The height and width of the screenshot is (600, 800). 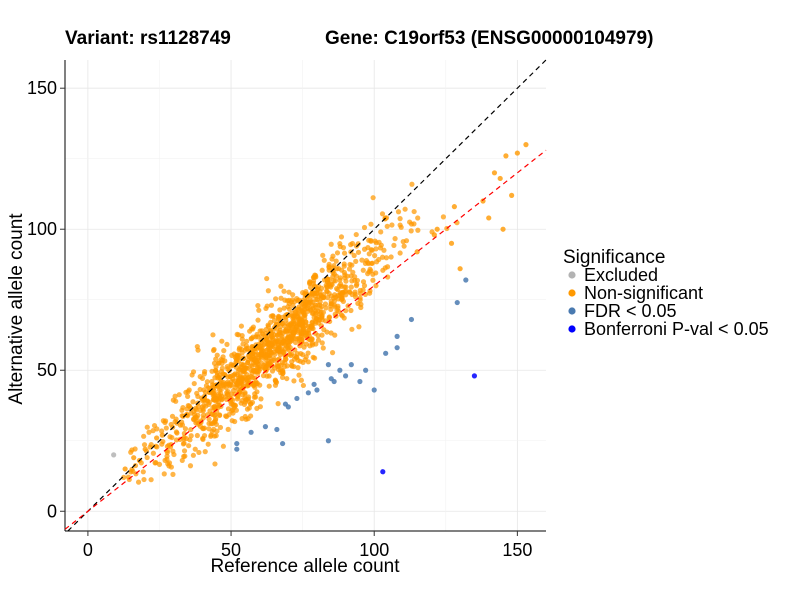 What do you see at coordinates (148, 38) in the screenshot?
I see `chart-title-variant: Variant: rs1128749` at bounding box center [148, 38].